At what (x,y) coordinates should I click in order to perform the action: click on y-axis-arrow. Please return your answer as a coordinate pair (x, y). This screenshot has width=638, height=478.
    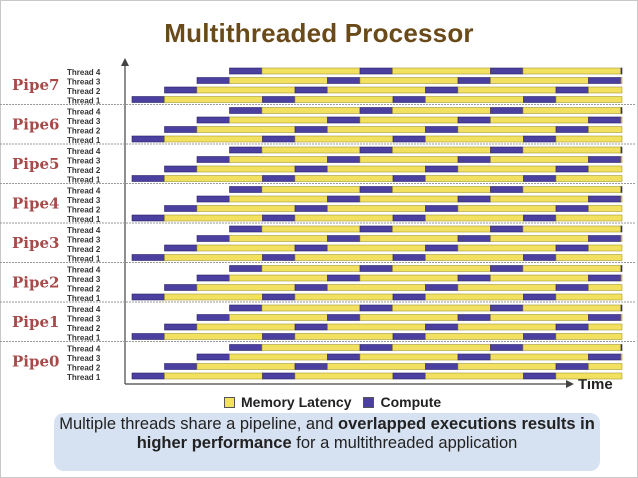
    Looking at the image, I should click on (125, 62).